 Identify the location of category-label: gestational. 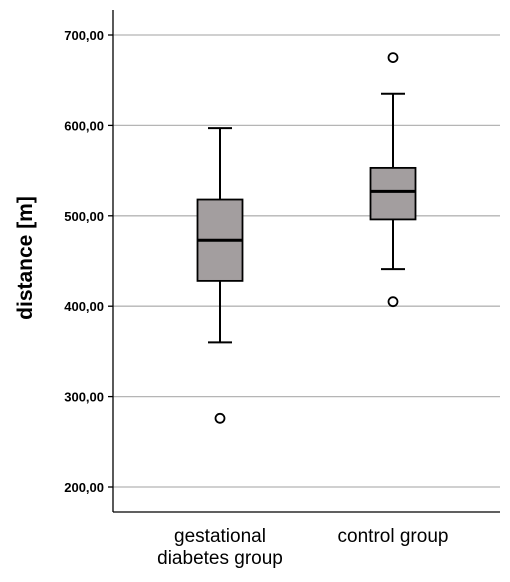
(220, 536).